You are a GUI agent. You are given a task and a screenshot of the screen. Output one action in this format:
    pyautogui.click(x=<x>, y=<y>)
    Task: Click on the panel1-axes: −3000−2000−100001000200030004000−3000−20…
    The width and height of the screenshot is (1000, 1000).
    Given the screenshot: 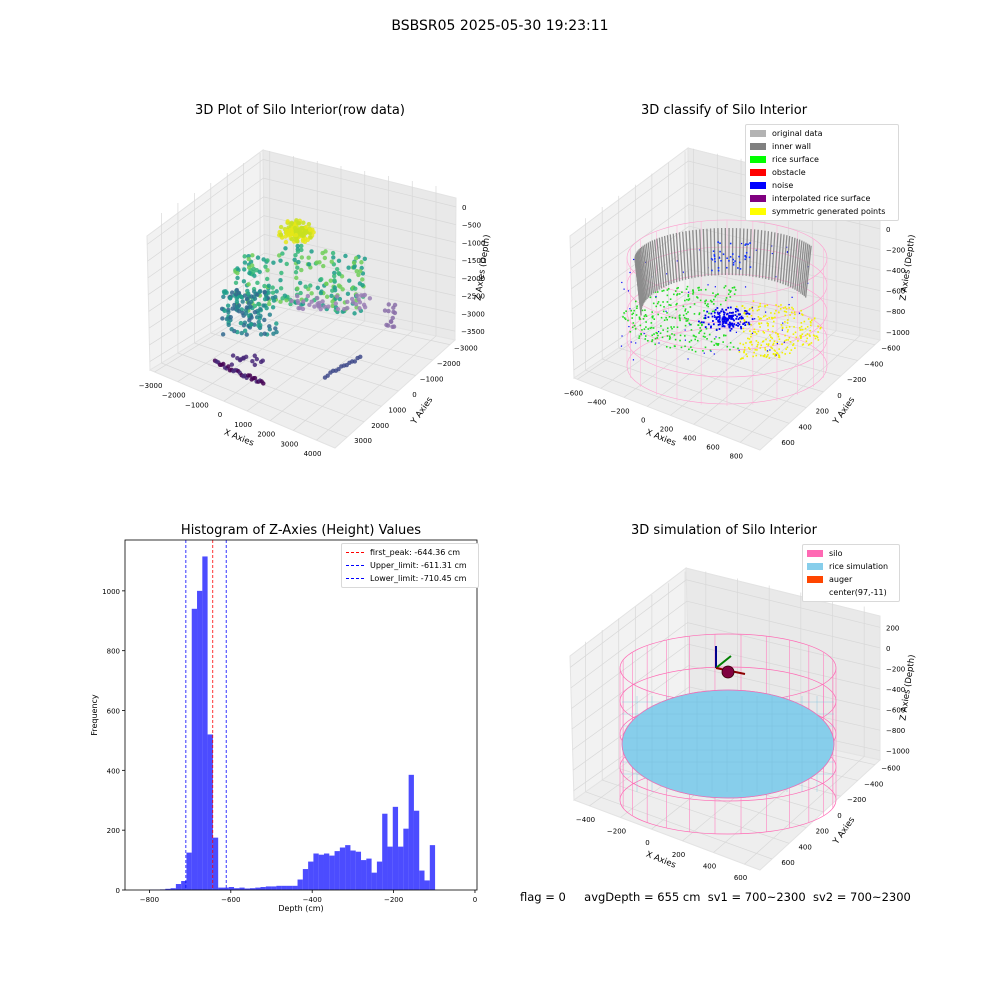 What is the action you would take?
    pyautogui.click(x=316, y=303)
    